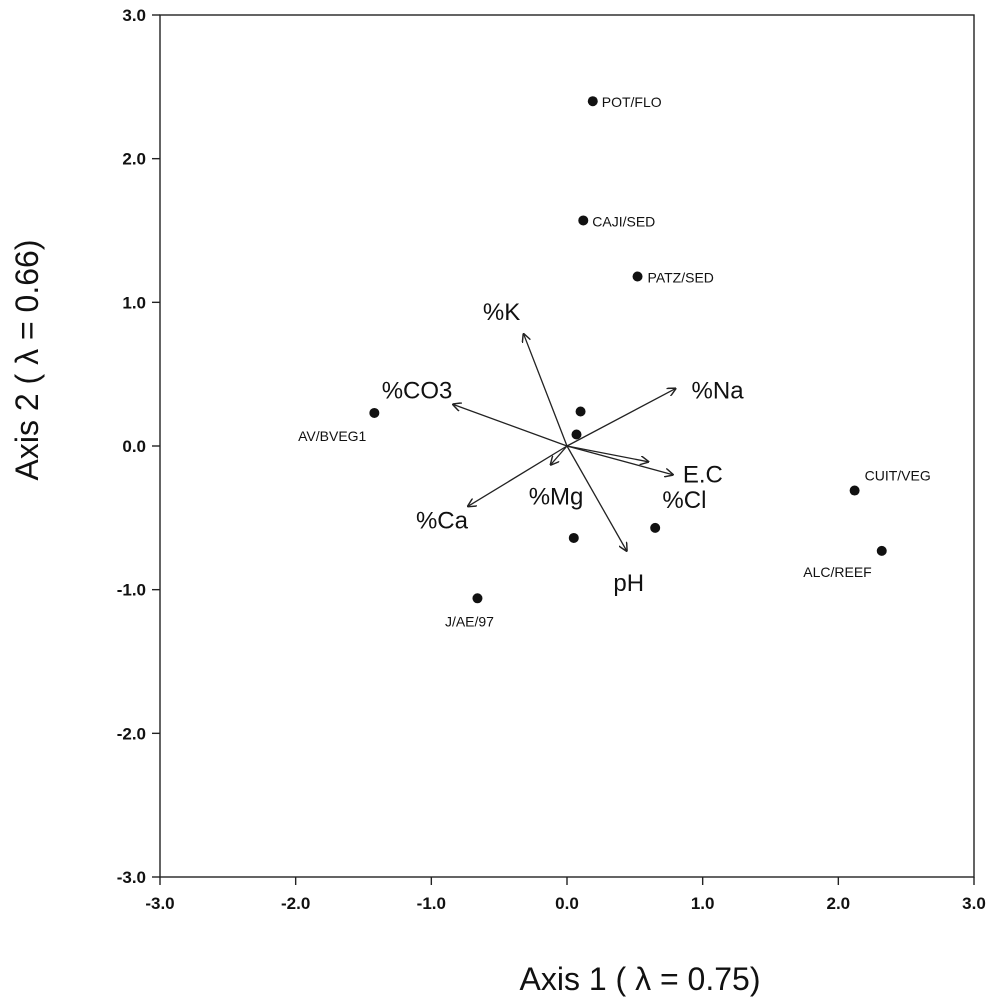 This screenshot has width=990, height=1002. I want to click on x-tick-label: -3.0, so click(159, 903).